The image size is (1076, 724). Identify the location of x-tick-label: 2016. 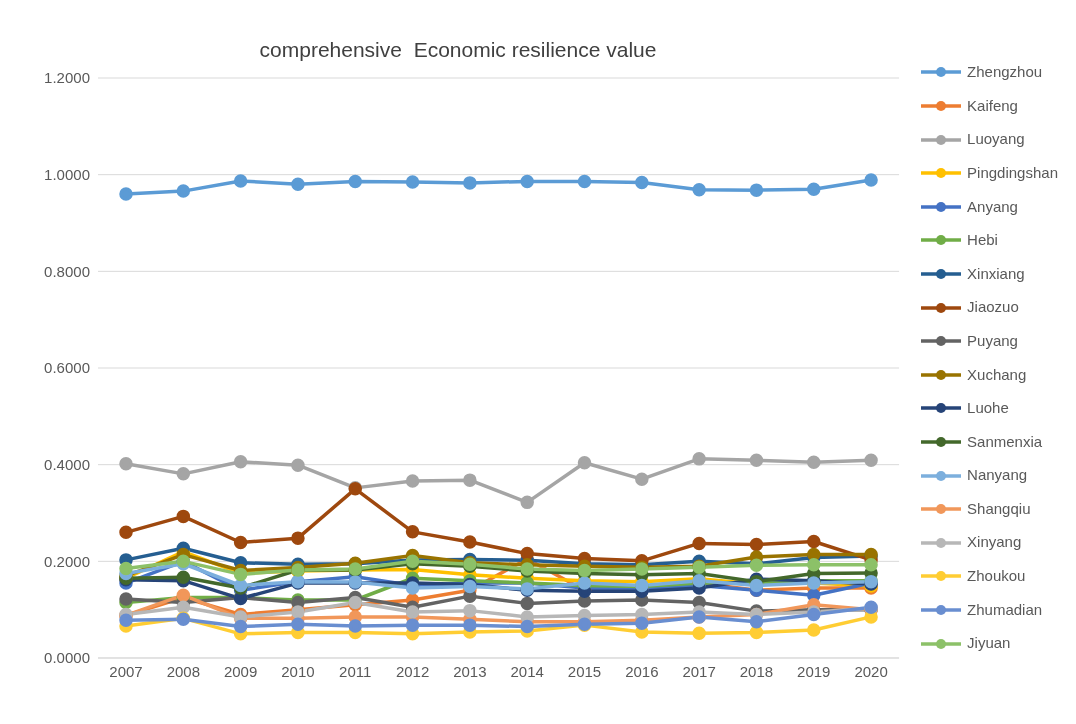
(642, 671).